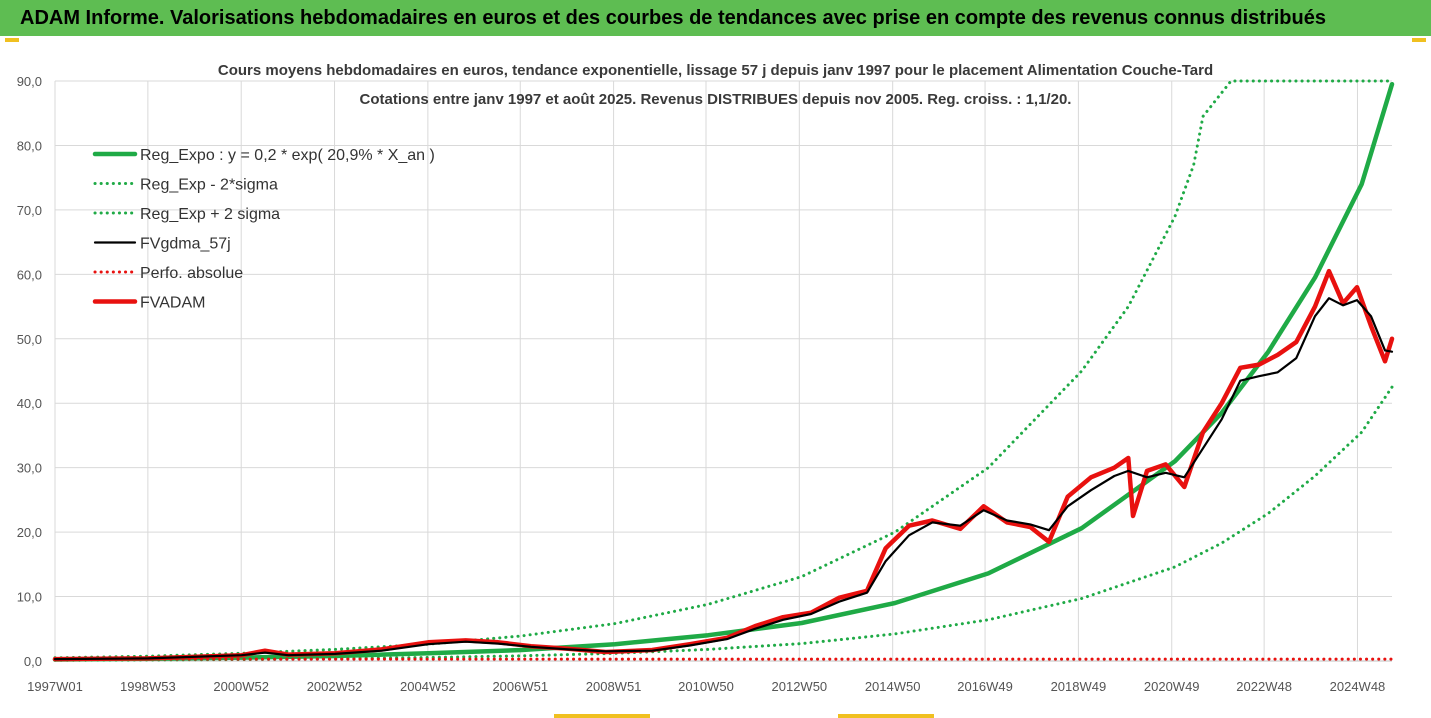 The height and width of the screenshot is (718, 1431). I want to click on x-tick-label: 2004W52, so click(428, 686).